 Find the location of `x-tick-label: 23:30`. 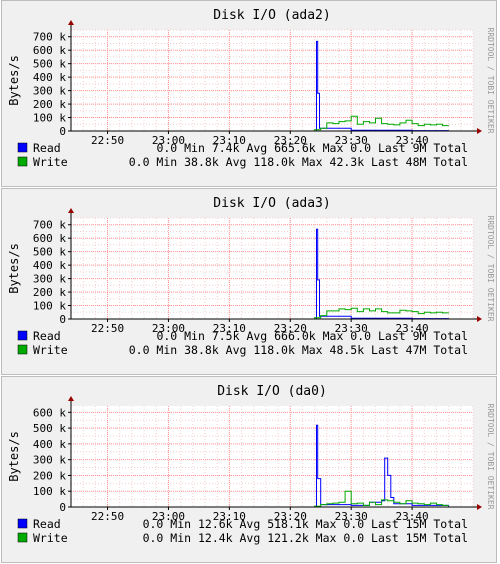

x-tick-label: 23:30 is located at coordinates (351, 516).